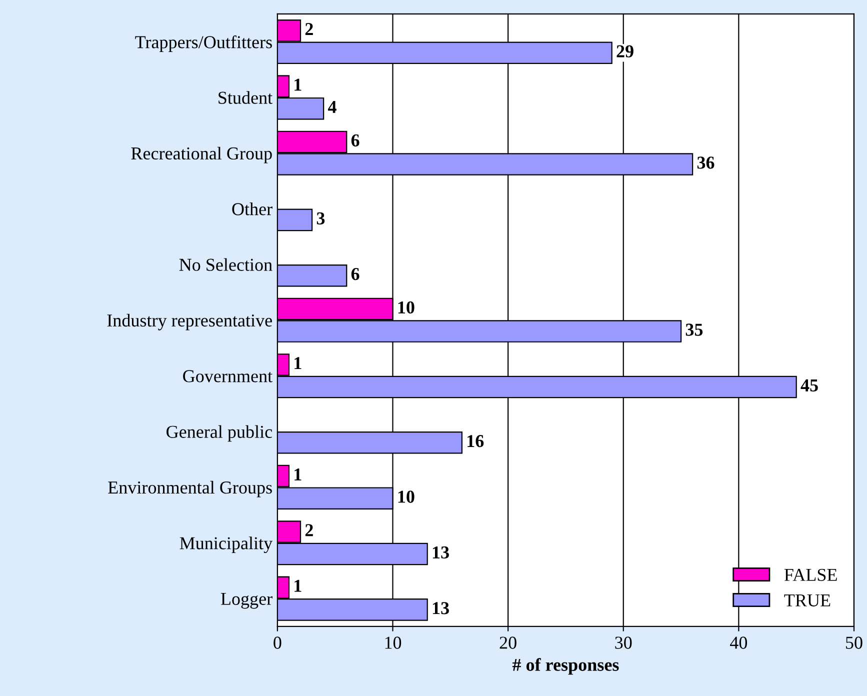 Image resolution: width=867 pixels, height=696 pixels. Describe the element at coordinates (201, 155) in the screenshot. I see `y-tick-label: Recreational Group` at that location.